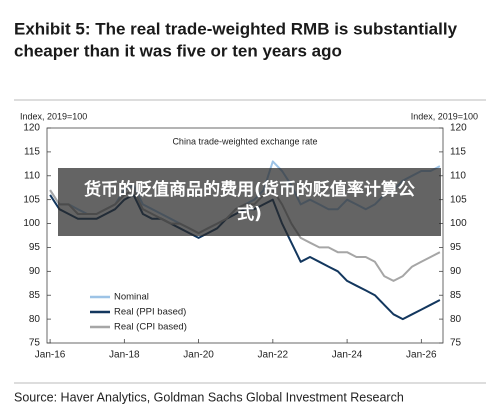 The height and width of the screenshot is (409, 500). What do you see at coordinates (249, 202) in the screenshot?
I see `watermark: 货币的贬值商品的费用(货币的贬值率计算公式)` at bounding box center [249, 202].